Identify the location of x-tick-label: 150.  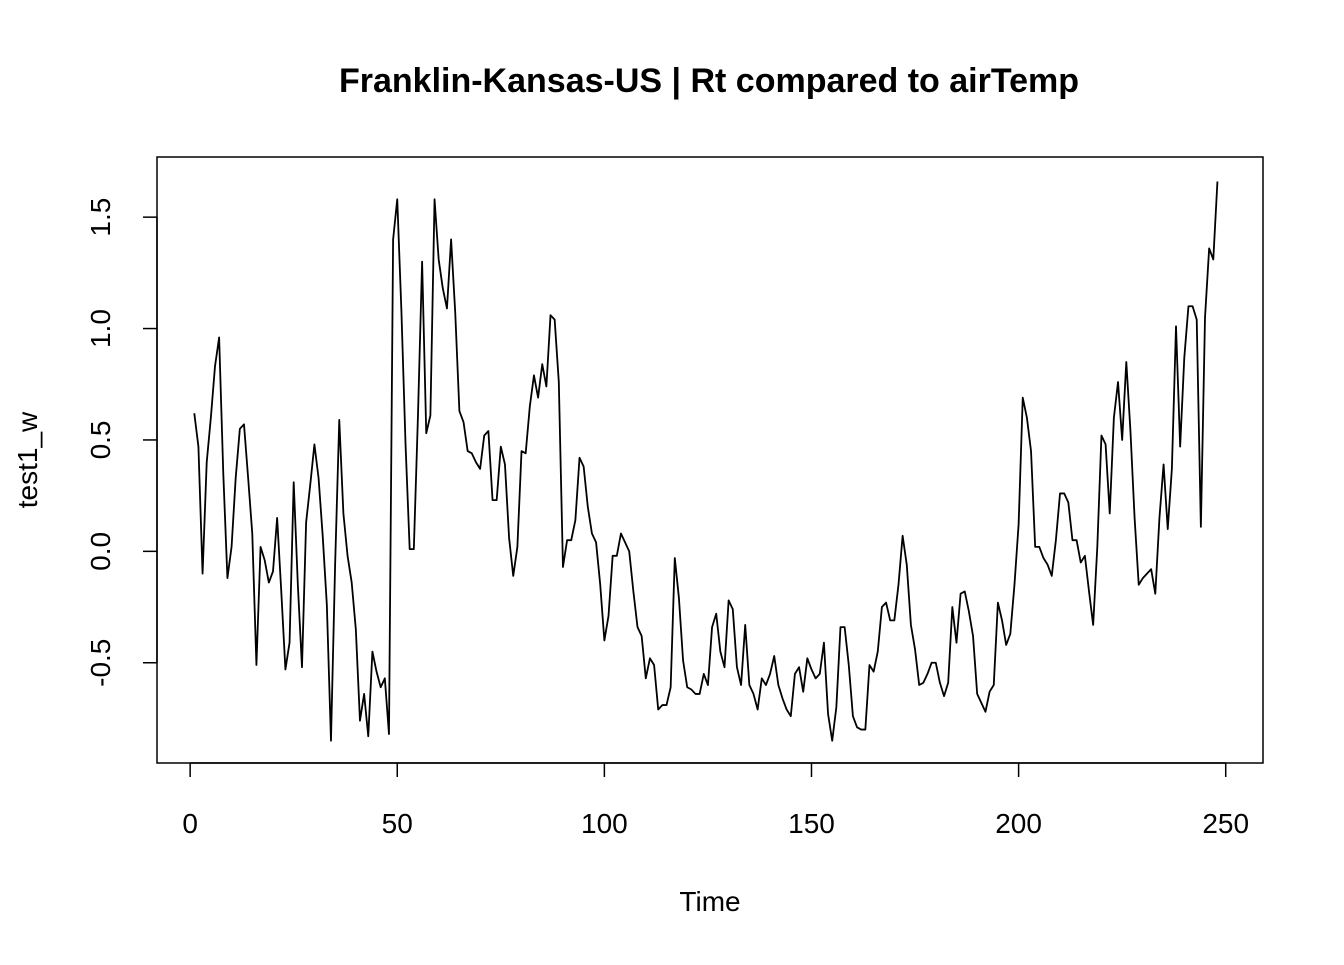
(811, 823).